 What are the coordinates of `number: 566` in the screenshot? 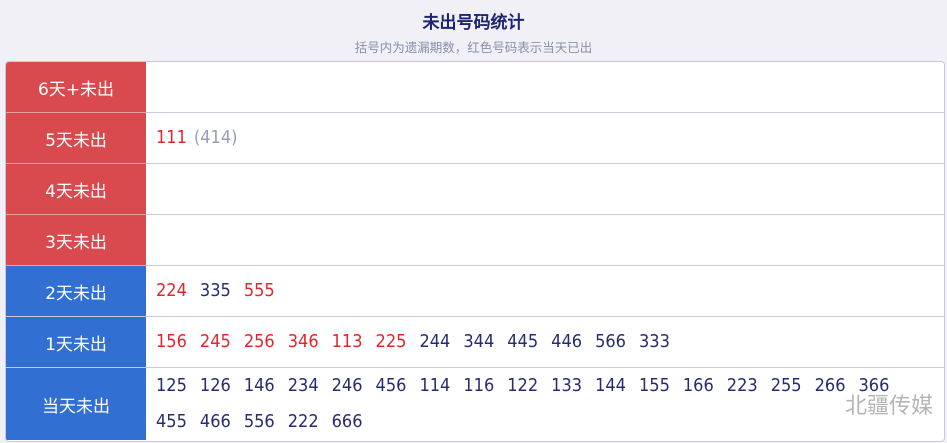 It's located at (610, 341).